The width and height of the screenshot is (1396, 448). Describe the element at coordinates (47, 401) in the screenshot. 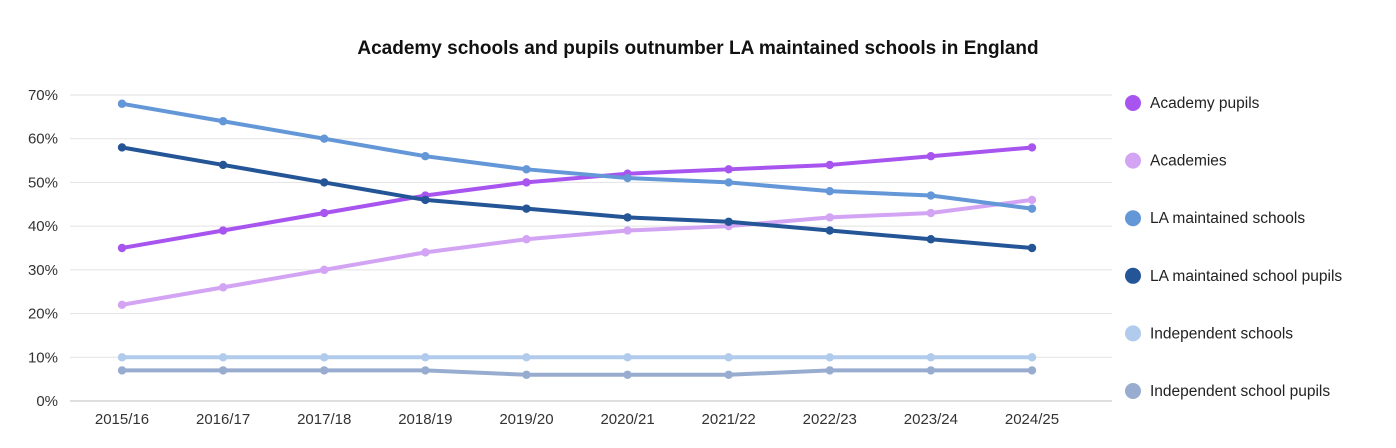

I see `y-tick-label: 0%` at that location.